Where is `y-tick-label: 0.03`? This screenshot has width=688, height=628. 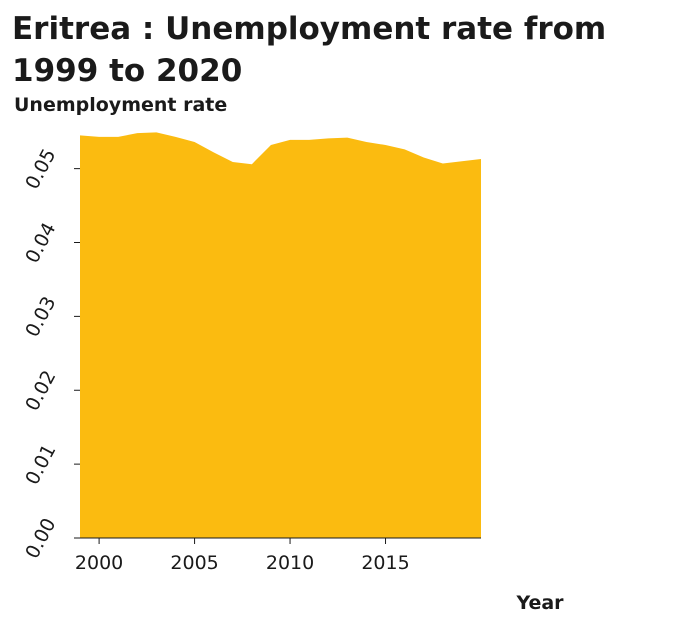 y-tick-label: 0.03 is located at coordinates (40, 317).